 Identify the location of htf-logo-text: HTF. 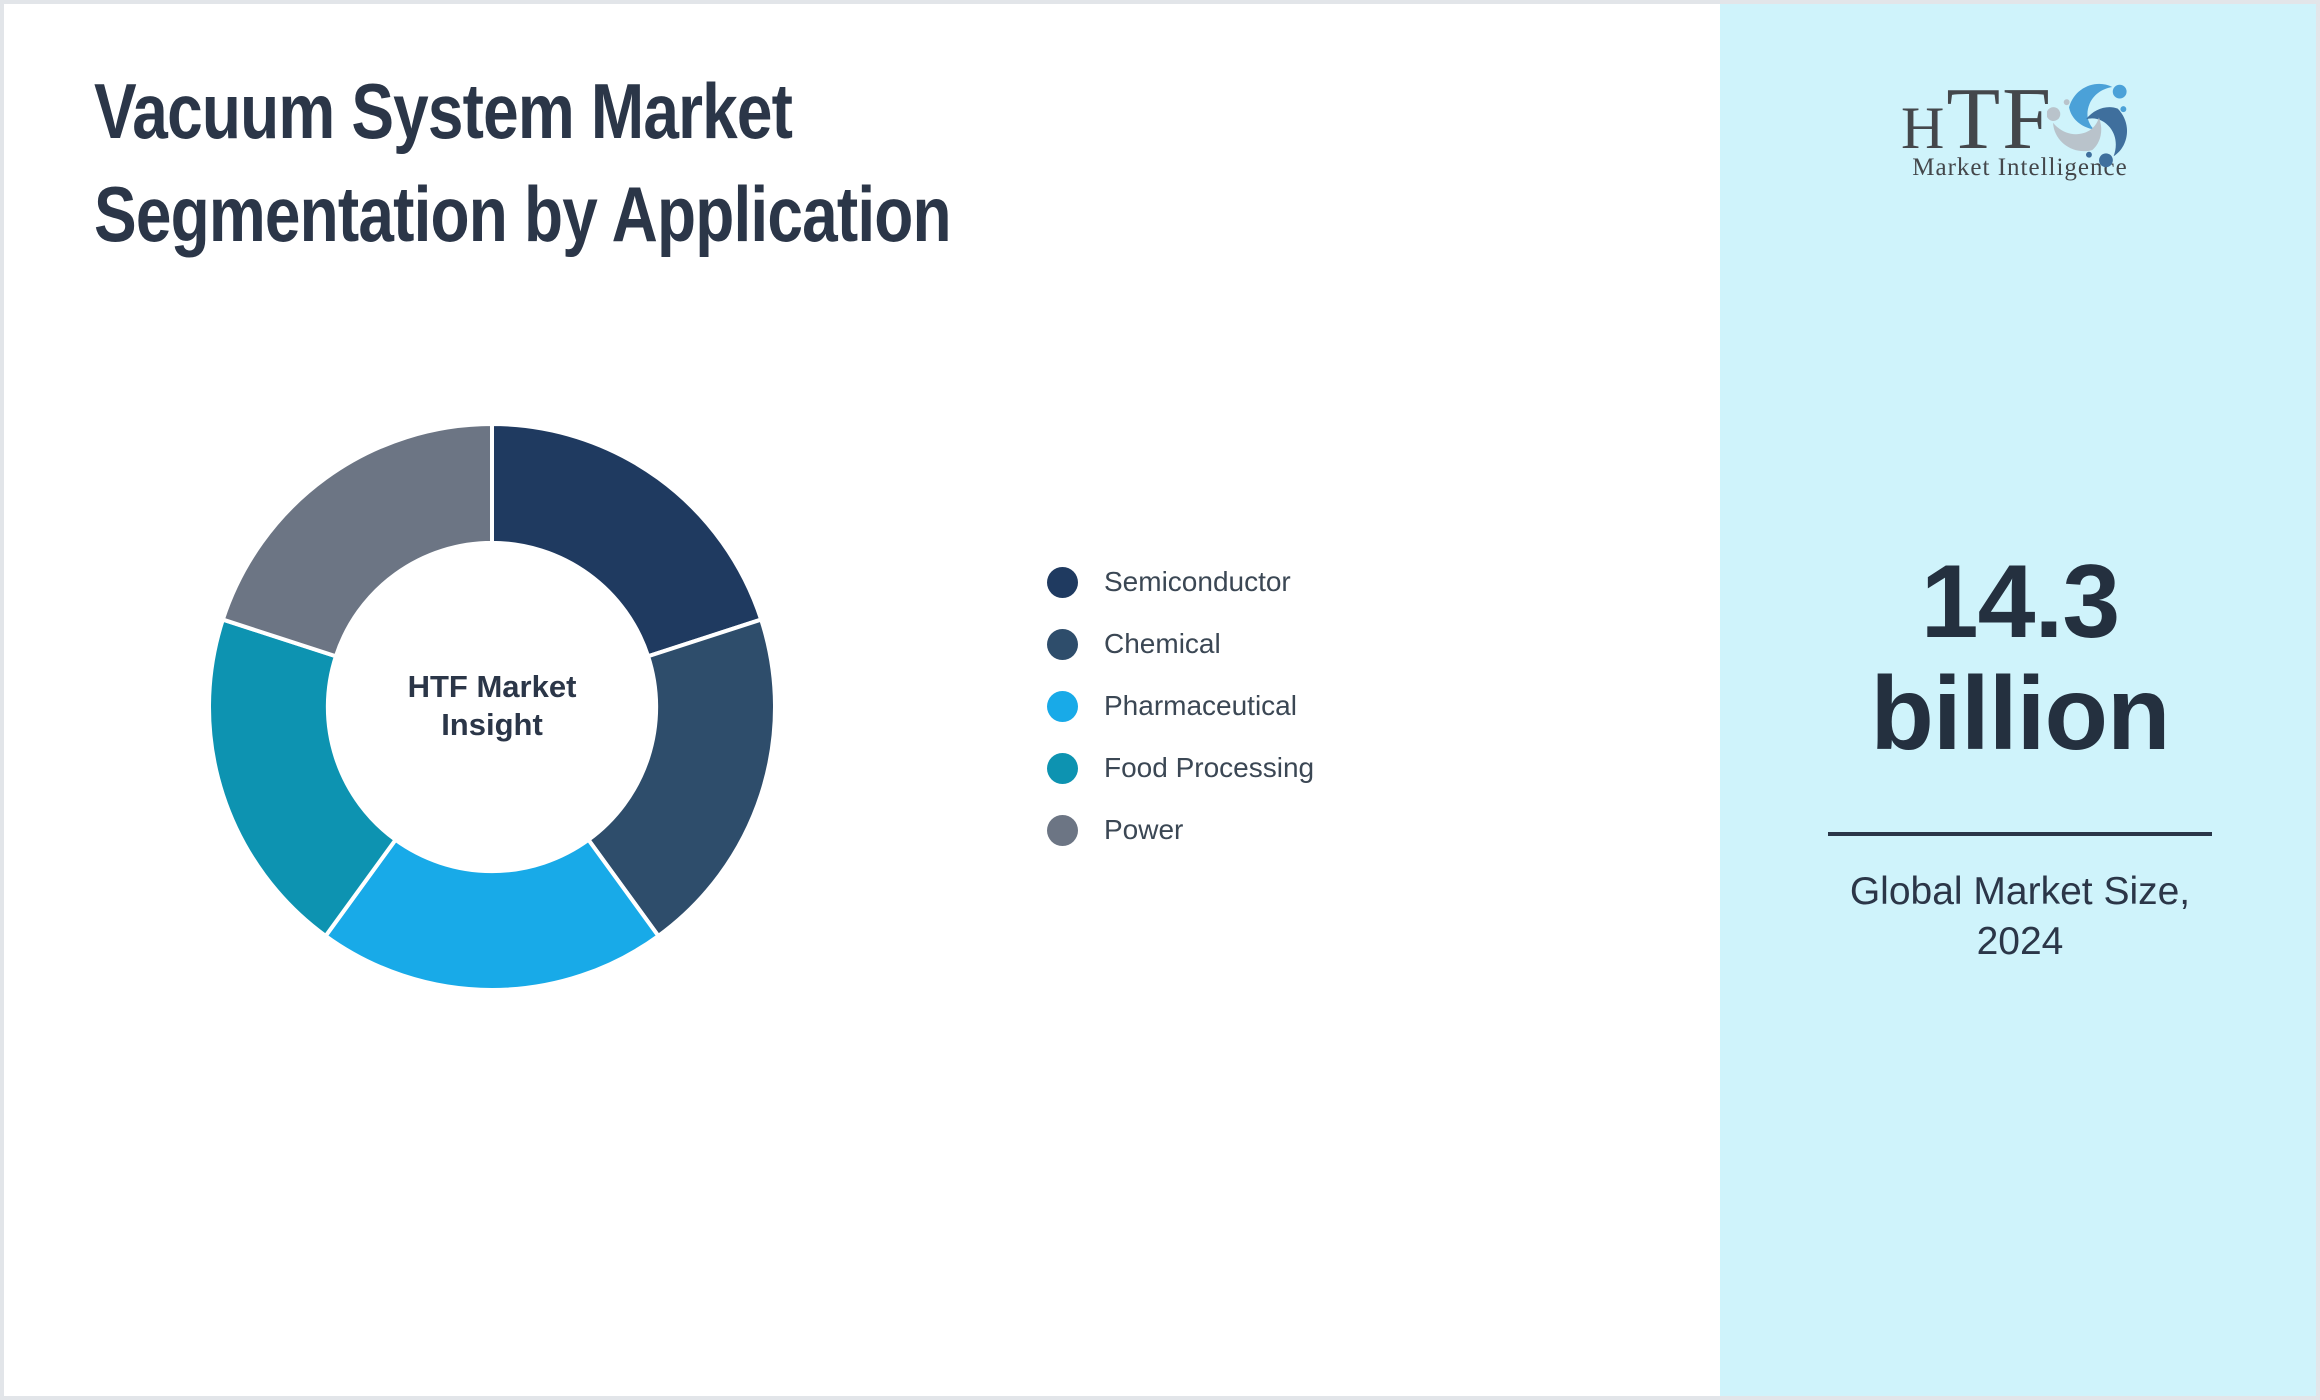
(1977, 119).